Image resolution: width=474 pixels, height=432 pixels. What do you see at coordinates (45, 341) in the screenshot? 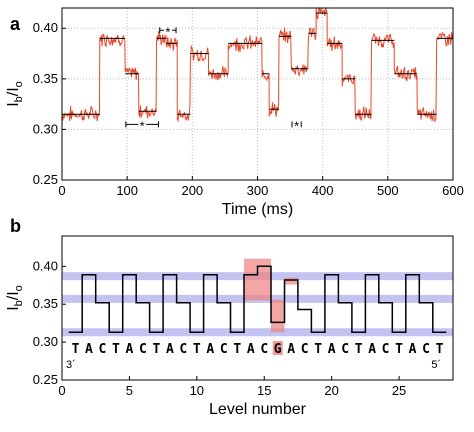
I see `panel-b-y-tick-label: 0.30` at bounding box center [45, 341].